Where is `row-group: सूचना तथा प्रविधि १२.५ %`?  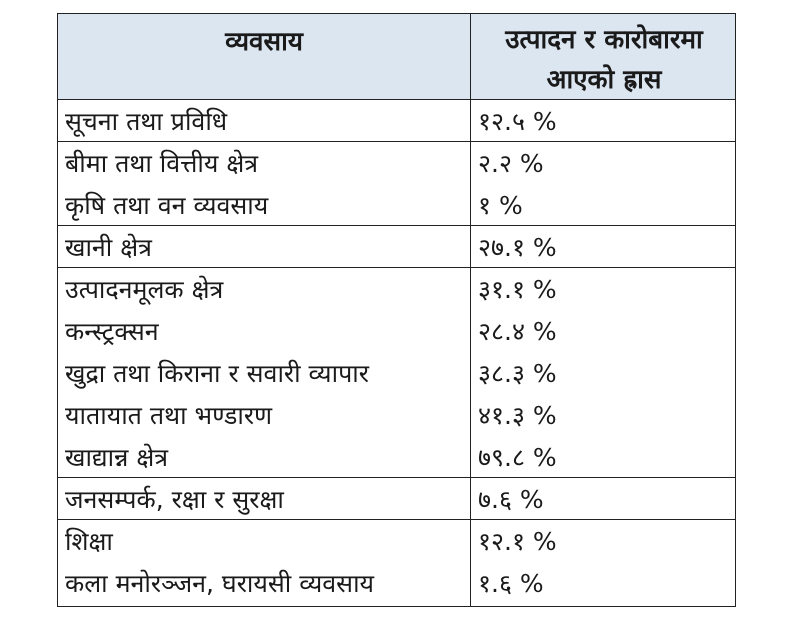
row-group: सूचना तथा प्रविधि १२.५ % is located at coordinates (396, 121).